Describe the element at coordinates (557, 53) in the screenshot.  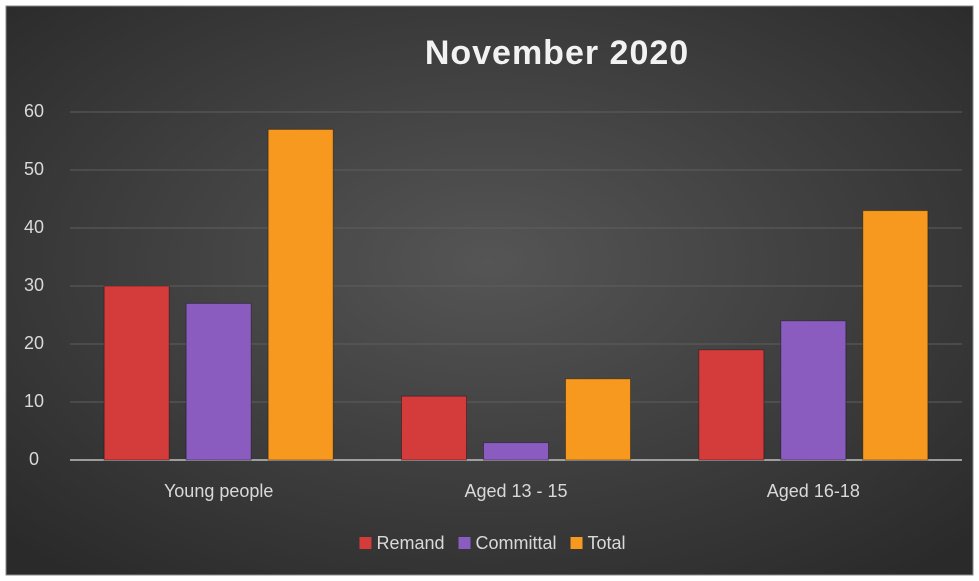
I see `chart-title: November 2020` at that location.